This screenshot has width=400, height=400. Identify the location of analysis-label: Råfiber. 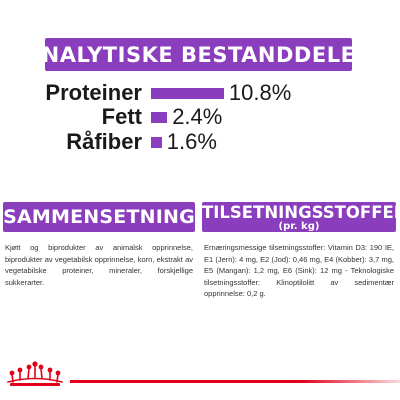
(104, 141).